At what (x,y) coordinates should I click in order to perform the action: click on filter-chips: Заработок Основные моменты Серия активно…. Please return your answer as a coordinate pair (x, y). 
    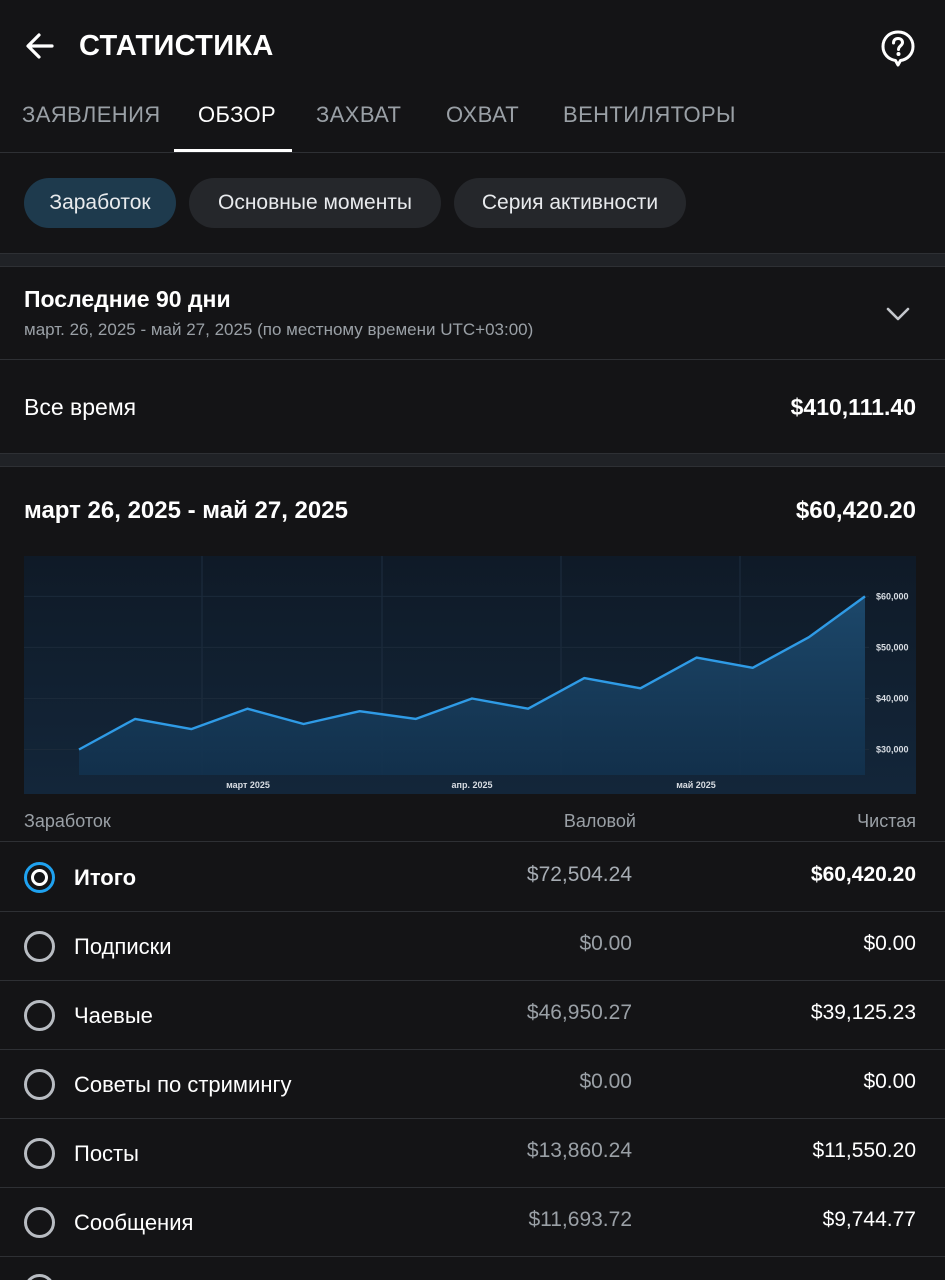
    Looking at the image, I should click on (472, 203).